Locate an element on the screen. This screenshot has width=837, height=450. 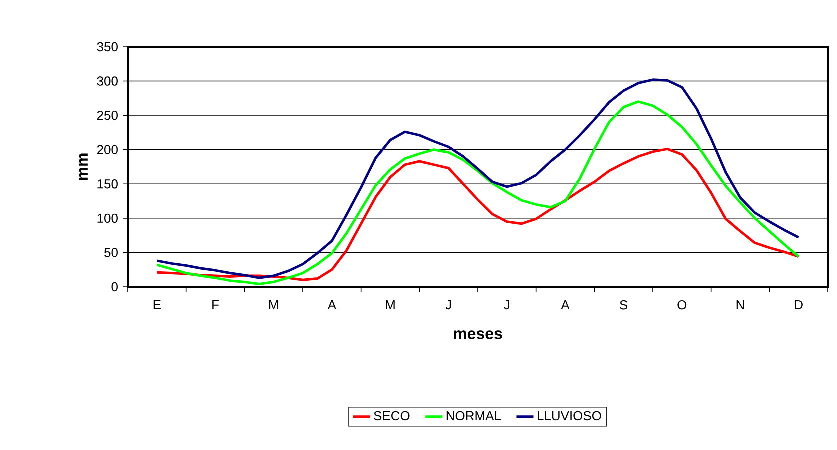
x-tick-label: F is located at coordinates (215, 305).